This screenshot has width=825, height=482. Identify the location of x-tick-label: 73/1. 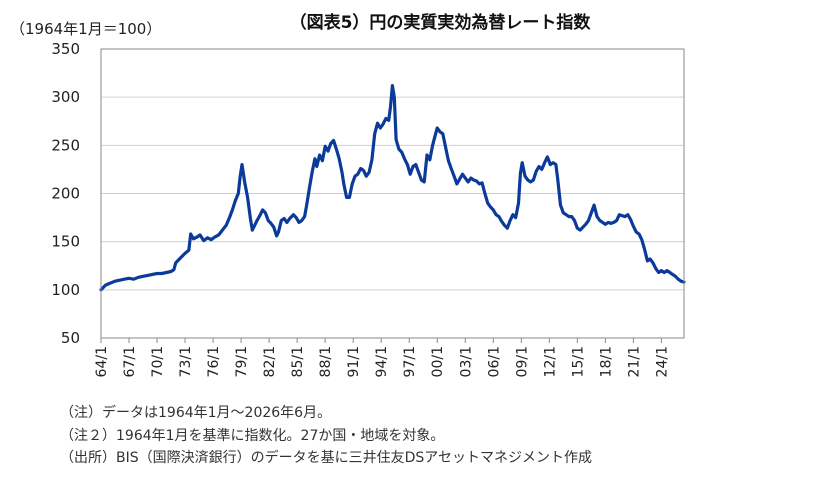
(186, 361).